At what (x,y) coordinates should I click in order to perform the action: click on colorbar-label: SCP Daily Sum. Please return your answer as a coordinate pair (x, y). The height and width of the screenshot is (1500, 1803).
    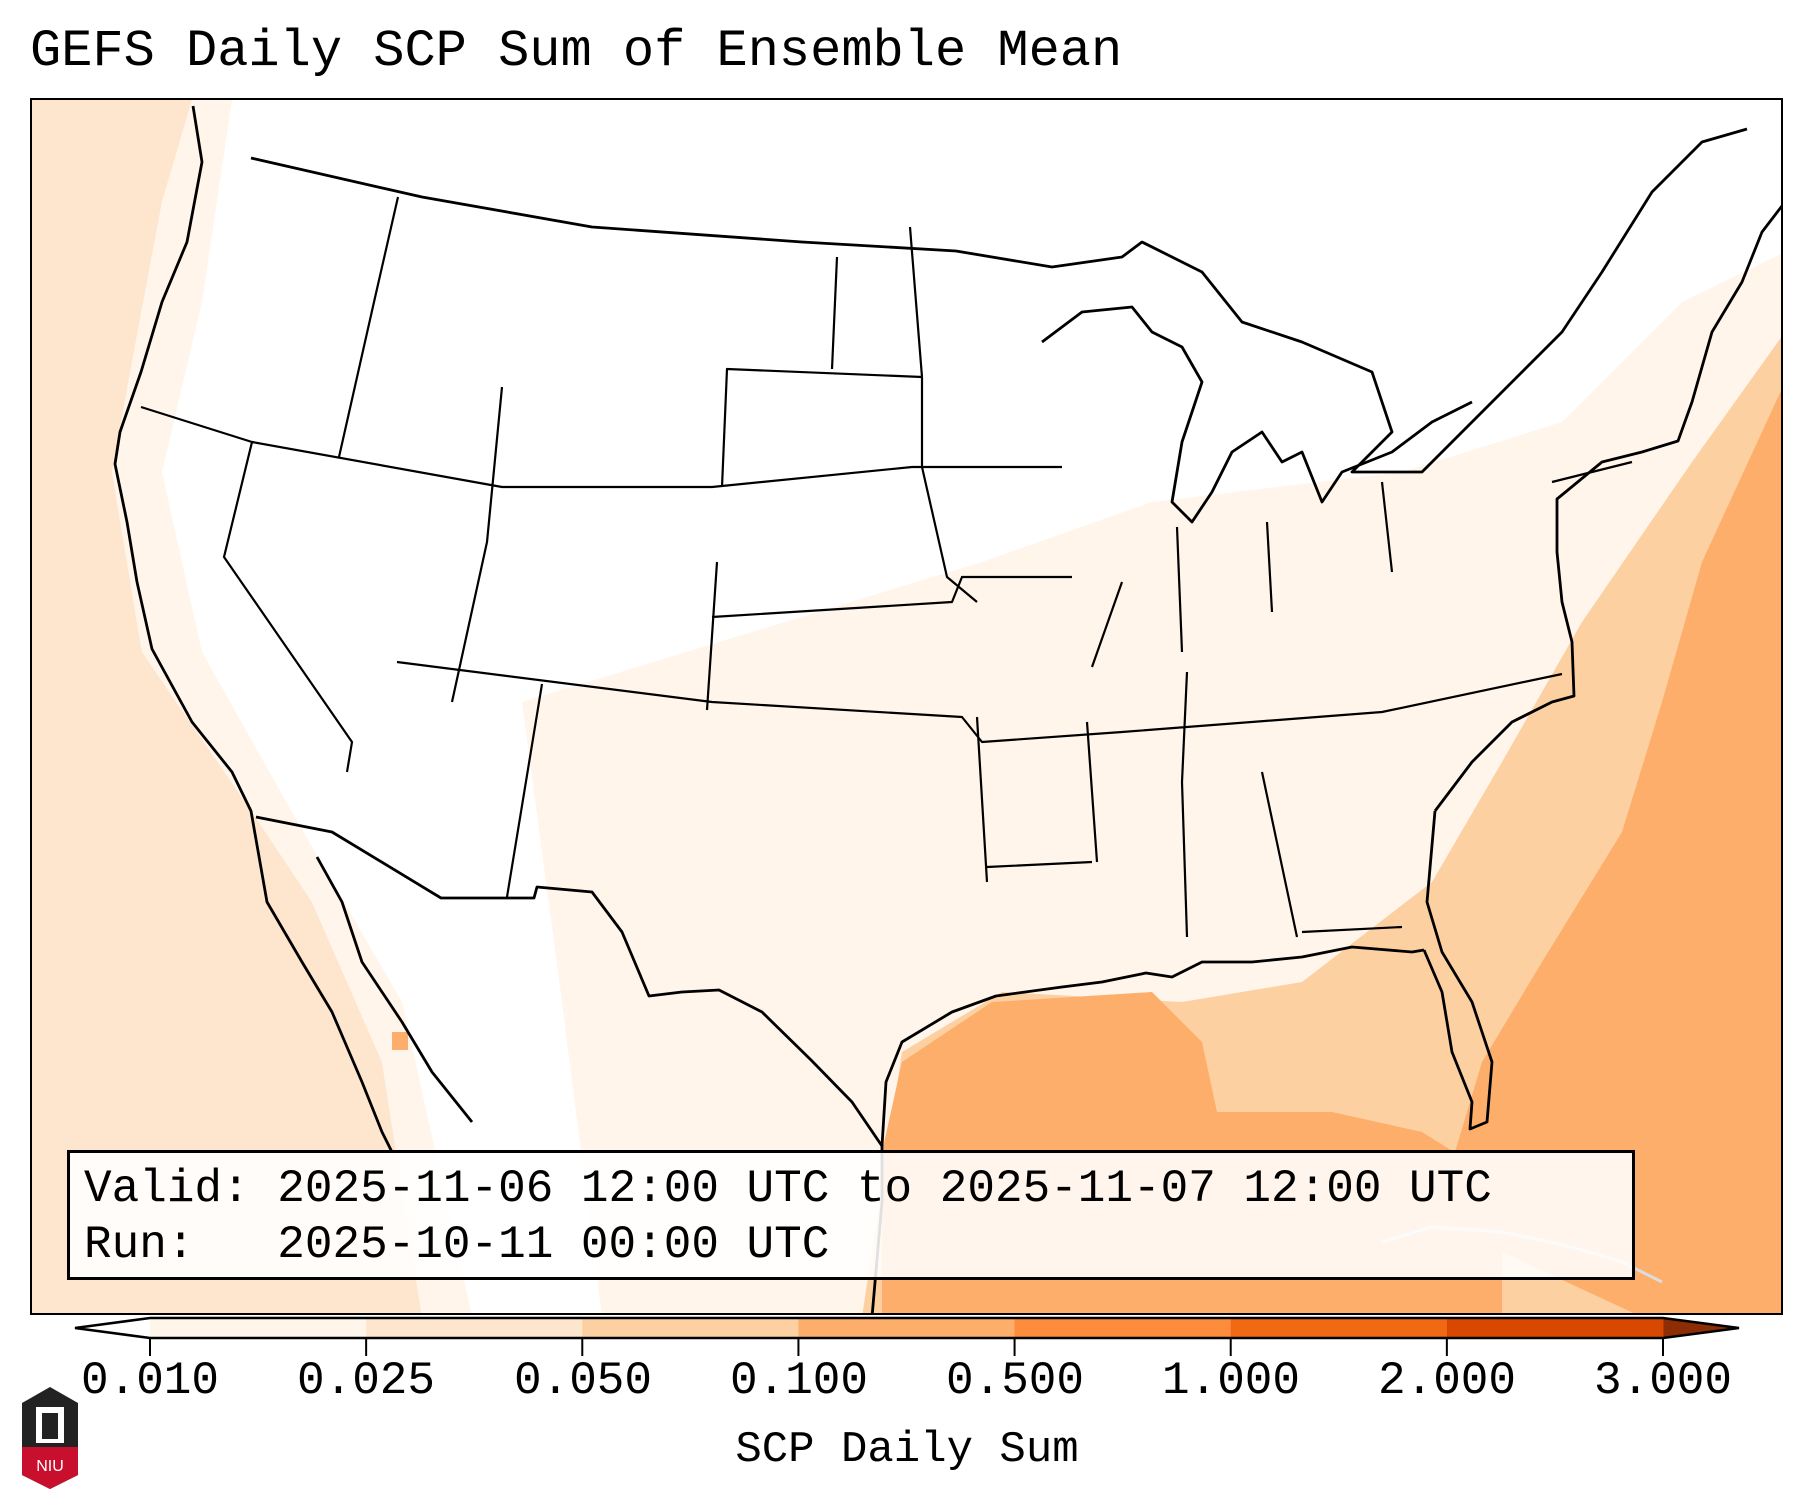
    Looking at the image, I should click on (907, 1450).